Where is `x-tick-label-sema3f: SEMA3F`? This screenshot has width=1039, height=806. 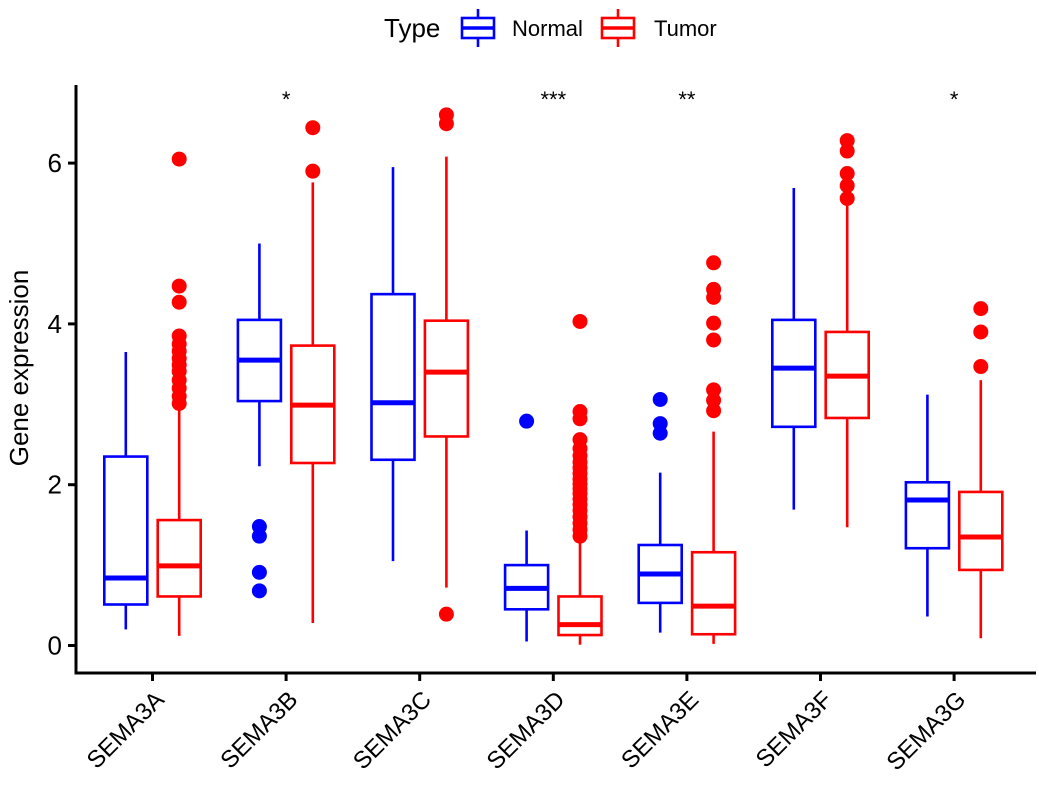 x-tick-label-sema3f: SEMA3F is located at coordinates (794, 729).